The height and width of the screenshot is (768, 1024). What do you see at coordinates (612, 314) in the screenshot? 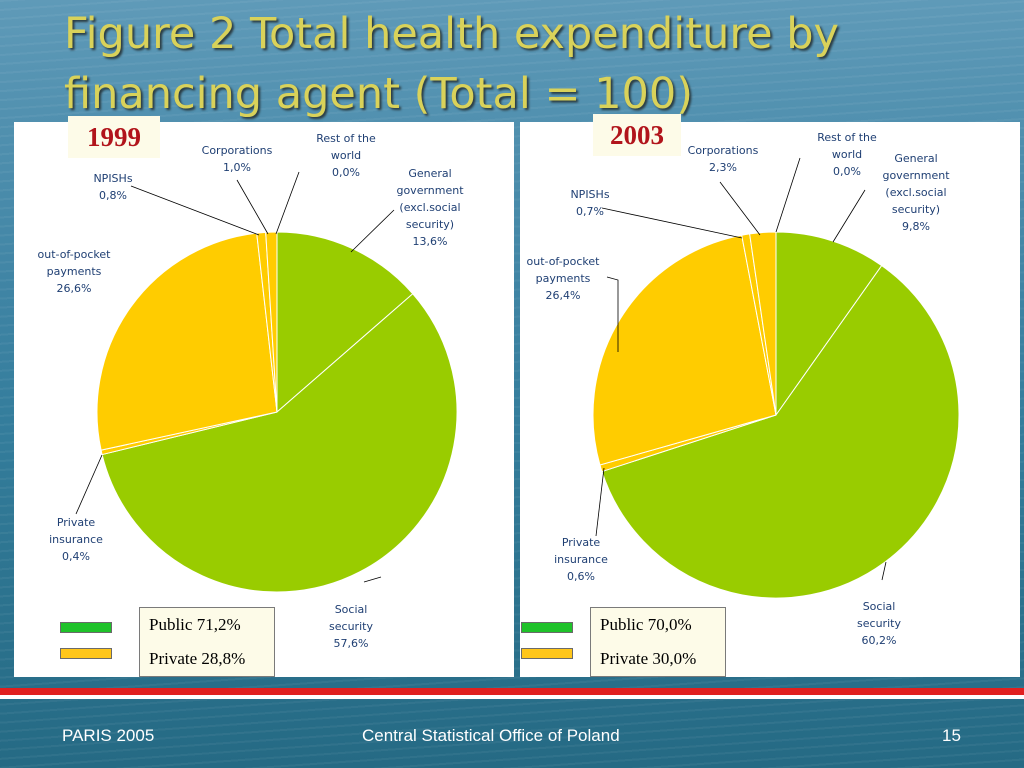
I see `label-out-of-pocket-leader` at bounding box center [612, 314].